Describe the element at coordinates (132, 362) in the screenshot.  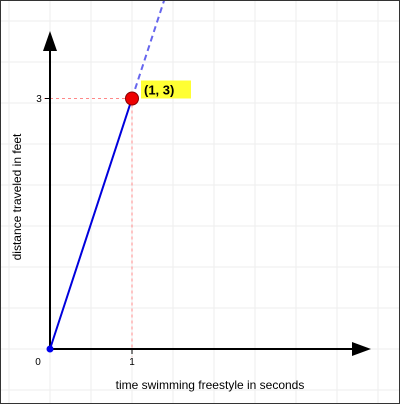
I see `x-tick-label: 1` at that location.